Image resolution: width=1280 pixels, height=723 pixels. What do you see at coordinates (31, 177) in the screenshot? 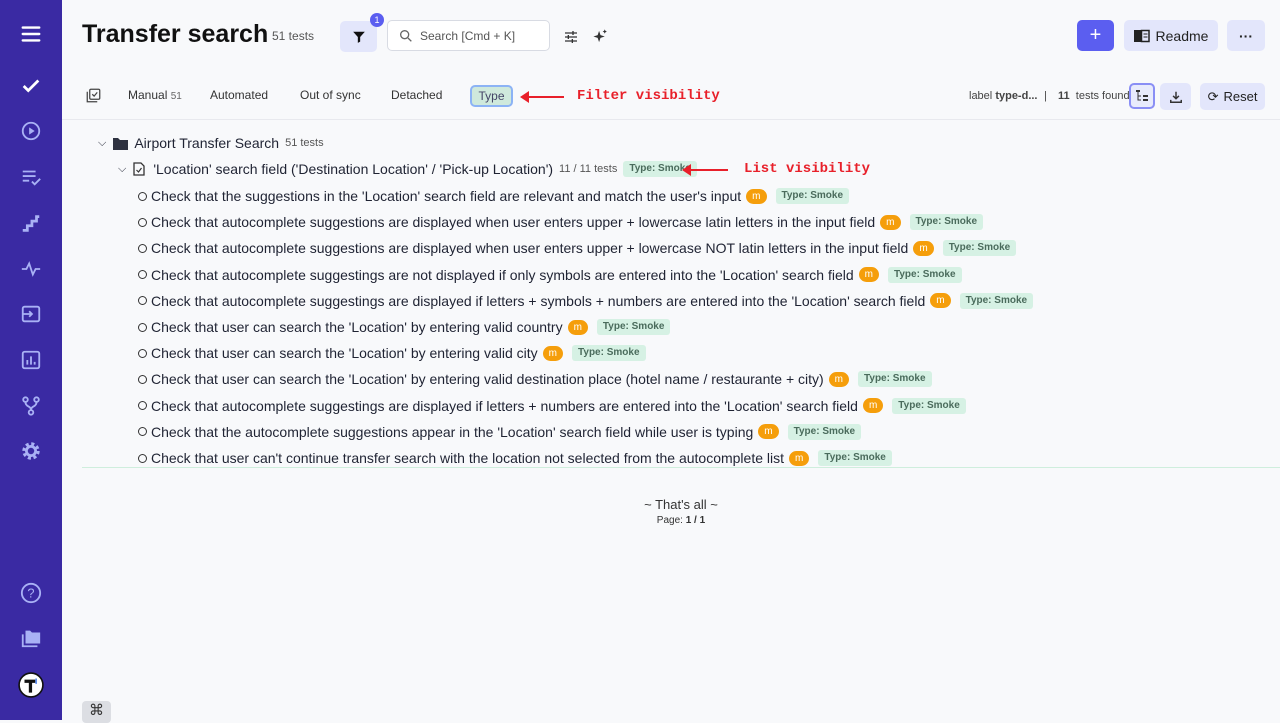
I see `plans-list-icon` at bounding box center [31, 177].